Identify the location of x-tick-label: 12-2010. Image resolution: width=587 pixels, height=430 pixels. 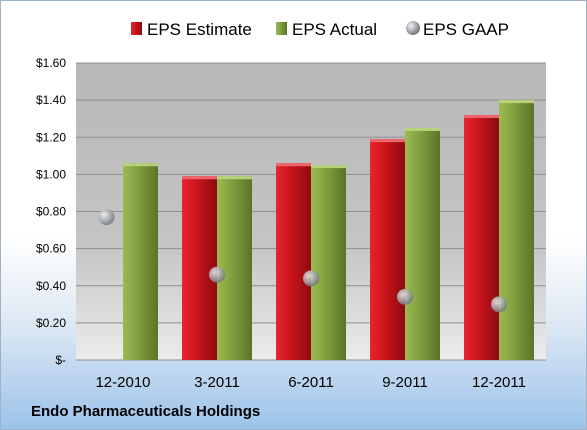
(122, 382).